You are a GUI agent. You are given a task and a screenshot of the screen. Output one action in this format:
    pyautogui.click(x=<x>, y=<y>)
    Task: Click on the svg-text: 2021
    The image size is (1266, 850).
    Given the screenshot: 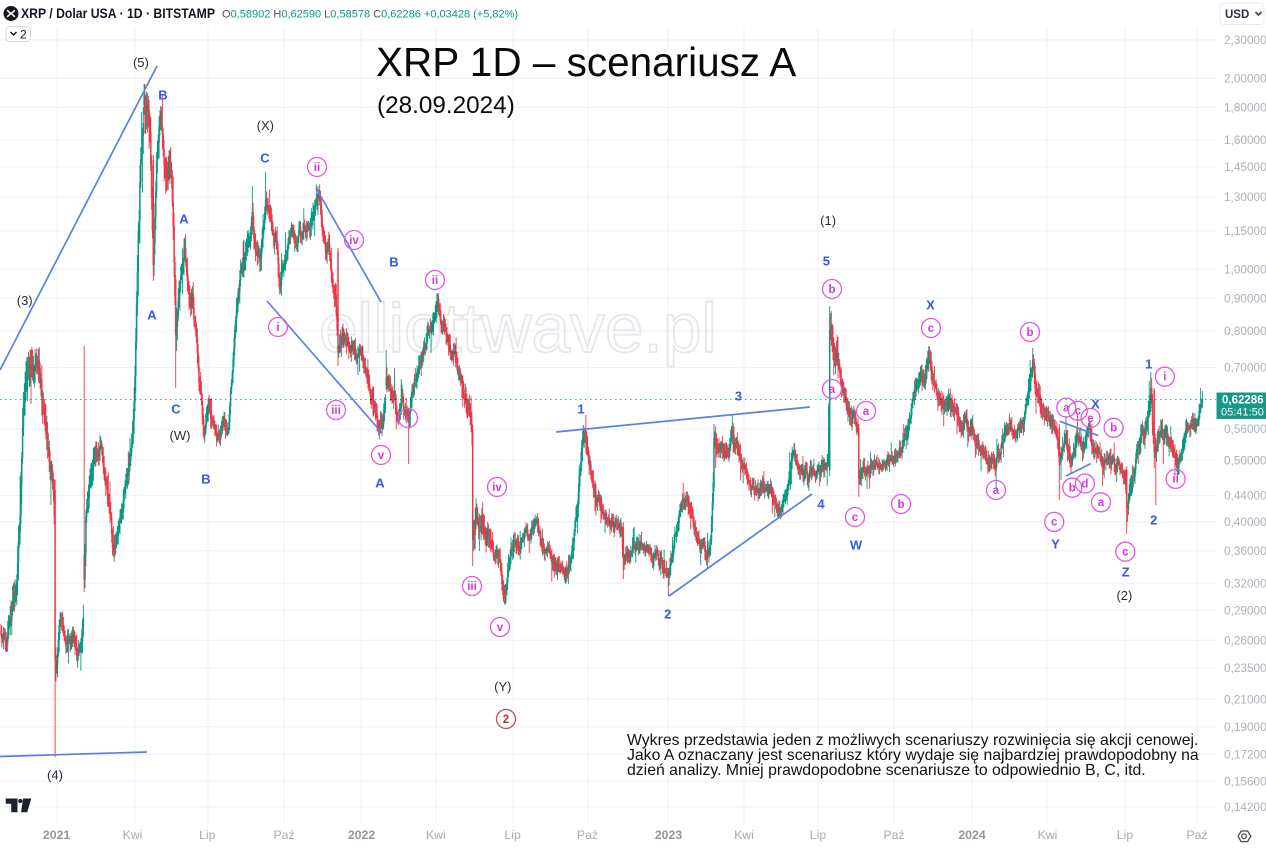 What is the action you would take?
    pyautogui.click(x=57, y=835)
    